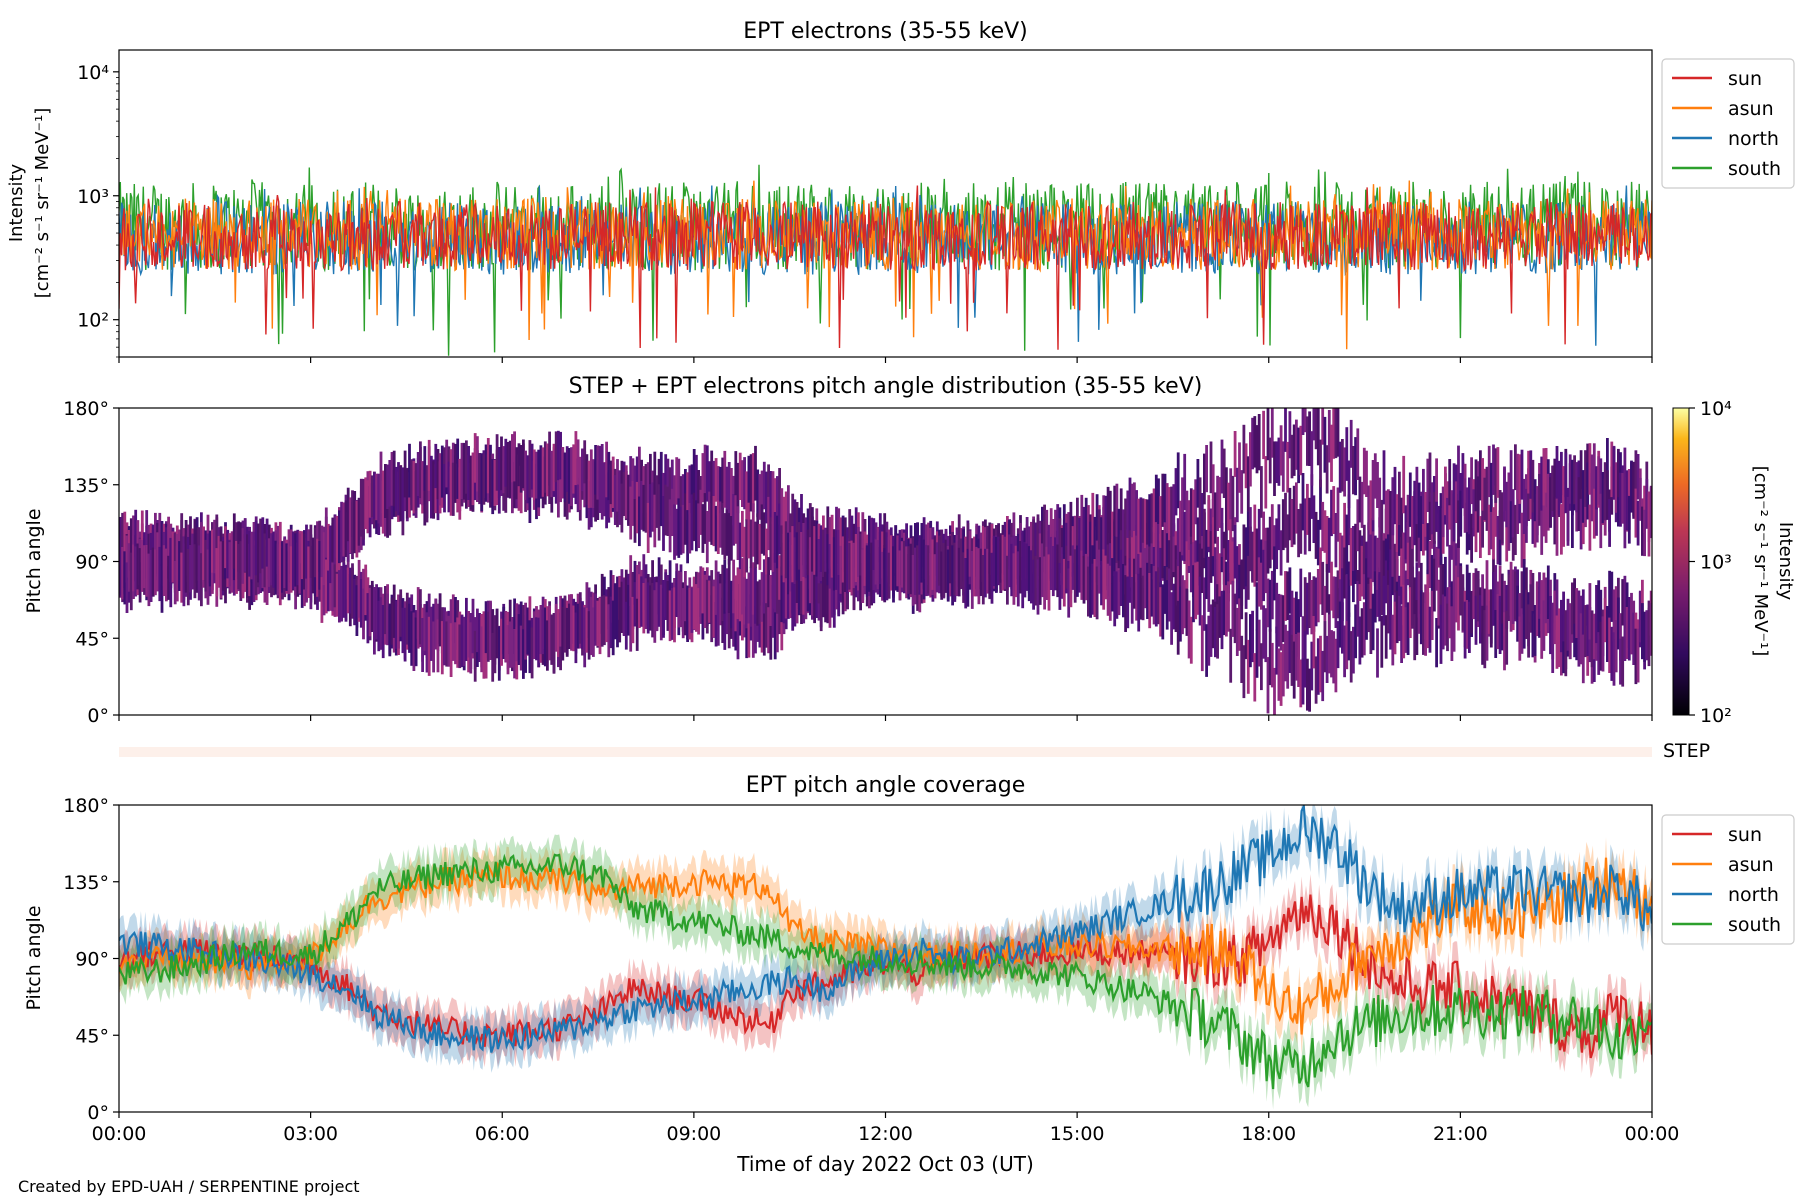  What do you see at coordinates (1751, 109) in the screenshot?
I see `legend-label-asun: asun` at bounding box center [1751, 109].